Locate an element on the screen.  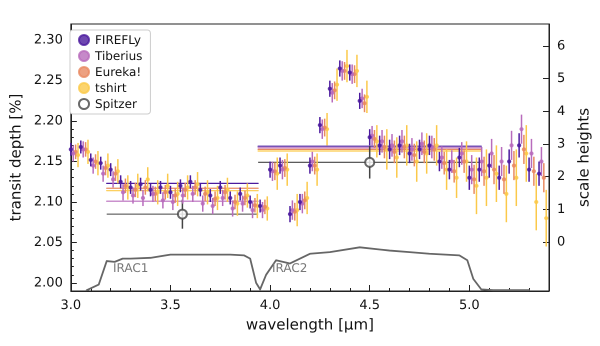
y-tick-label: 2.10 is located at coordinates (48, 202).